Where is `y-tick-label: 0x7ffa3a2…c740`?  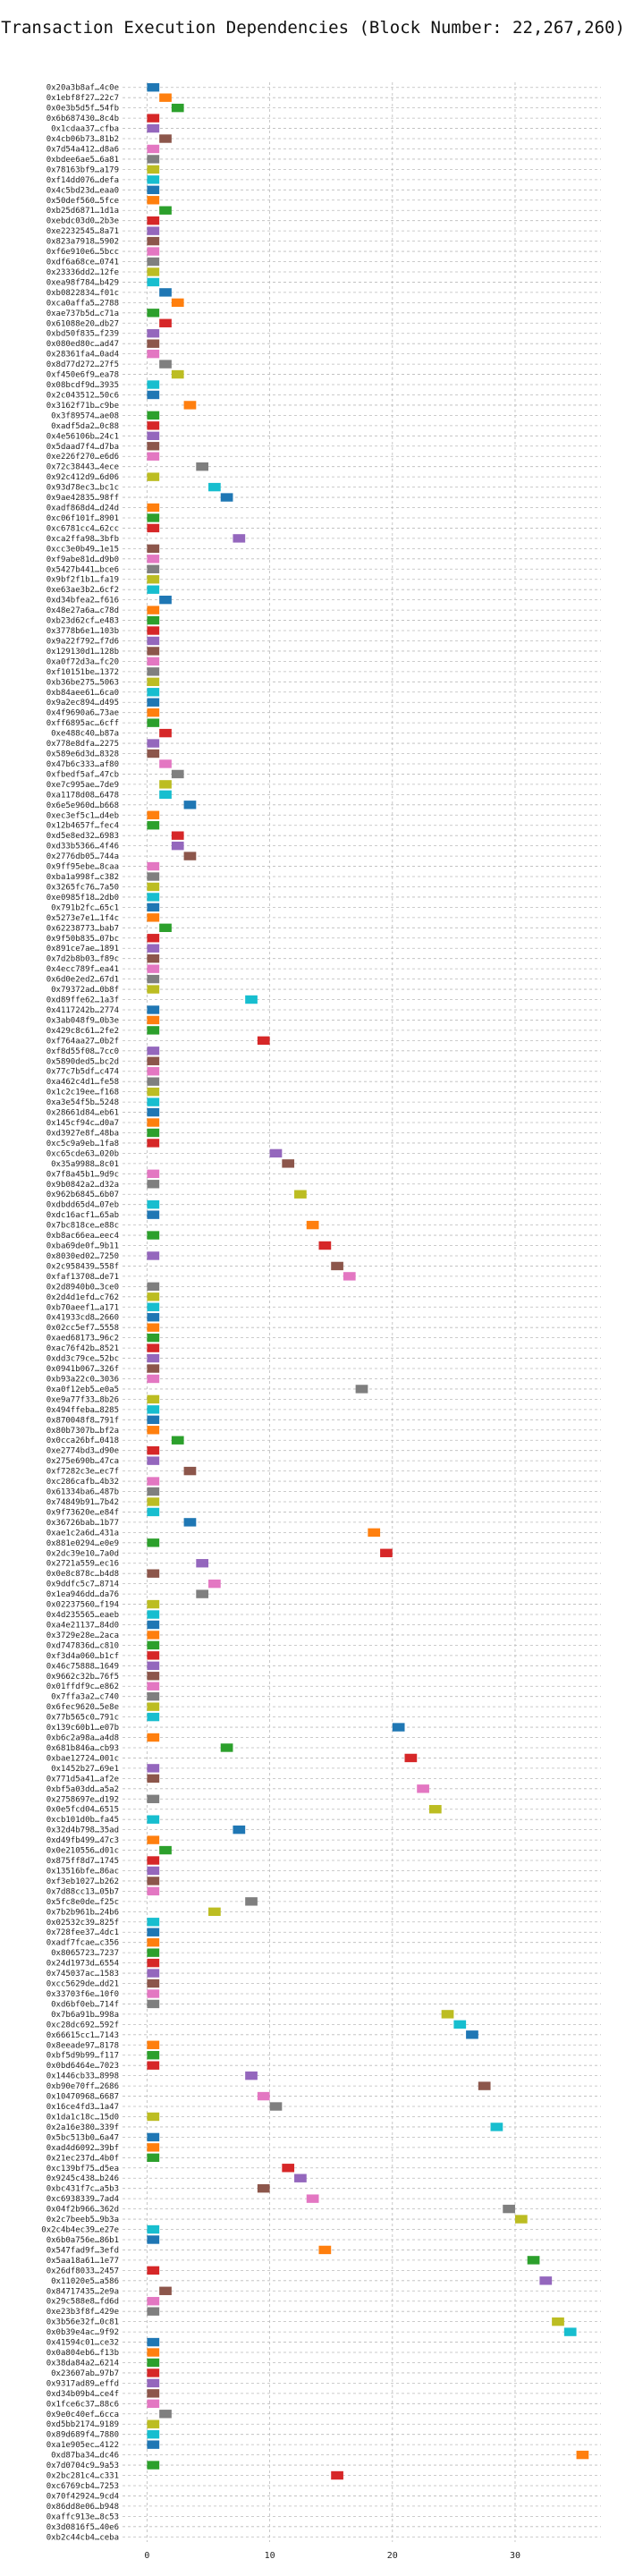
y-tick-label: 0x7ffa3a2…c740 is located at coordinates (85, 1697).